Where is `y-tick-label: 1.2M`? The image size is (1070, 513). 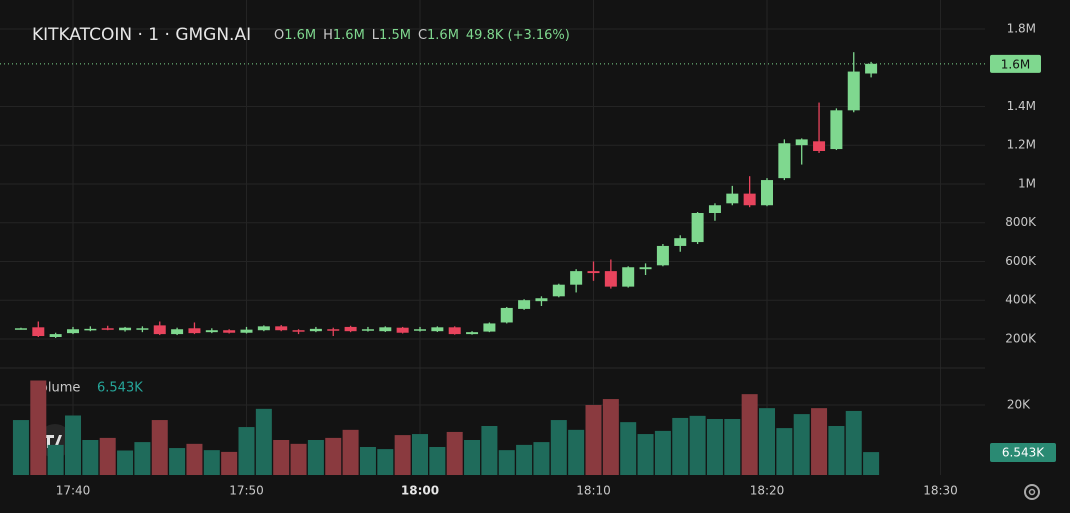
y-tick-label: 1.2M is located at coordinates (1021, 145).